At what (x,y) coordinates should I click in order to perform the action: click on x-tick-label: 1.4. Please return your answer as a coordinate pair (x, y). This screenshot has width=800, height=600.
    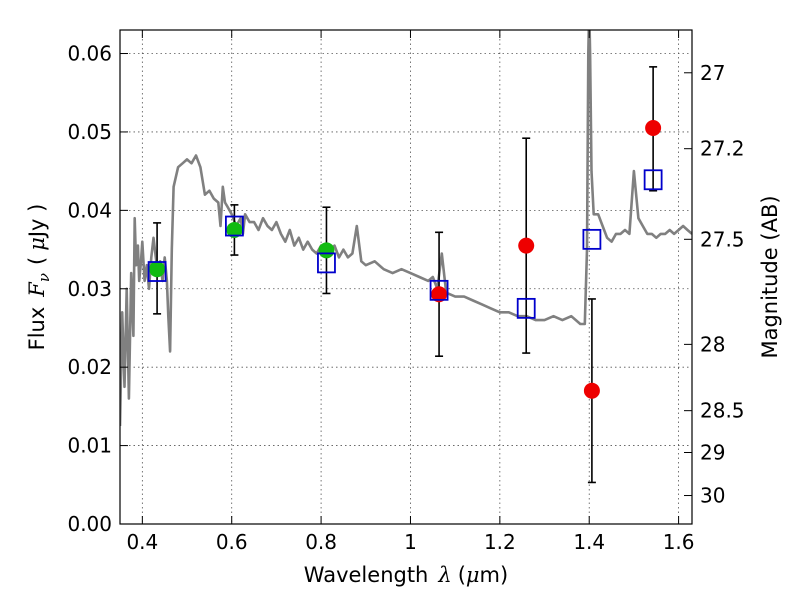
    Looking at the image, I should click on (589, 542).